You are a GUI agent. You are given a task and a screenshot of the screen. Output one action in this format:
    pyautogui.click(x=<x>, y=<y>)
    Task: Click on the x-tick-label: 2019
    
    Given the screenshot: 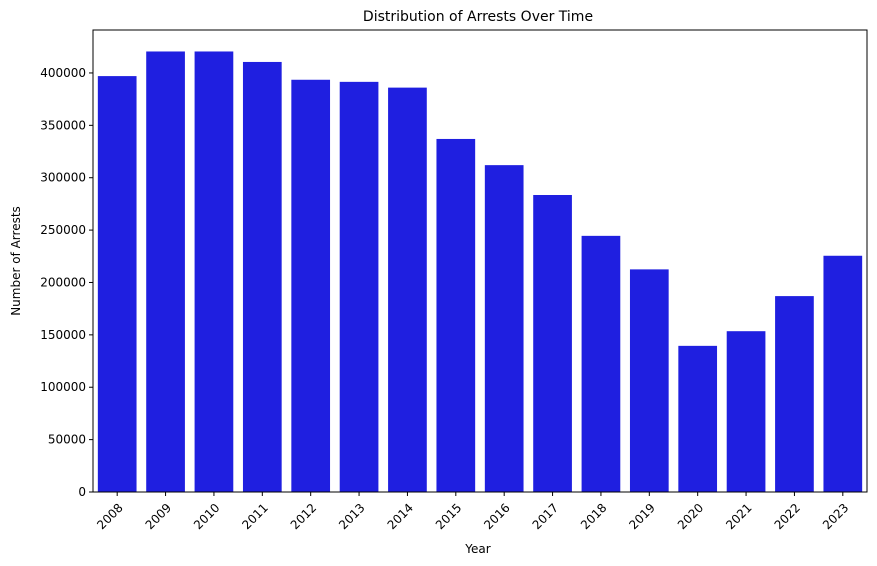 What is the action you would take?
    pyautogui.click(x=641, y=516)
    